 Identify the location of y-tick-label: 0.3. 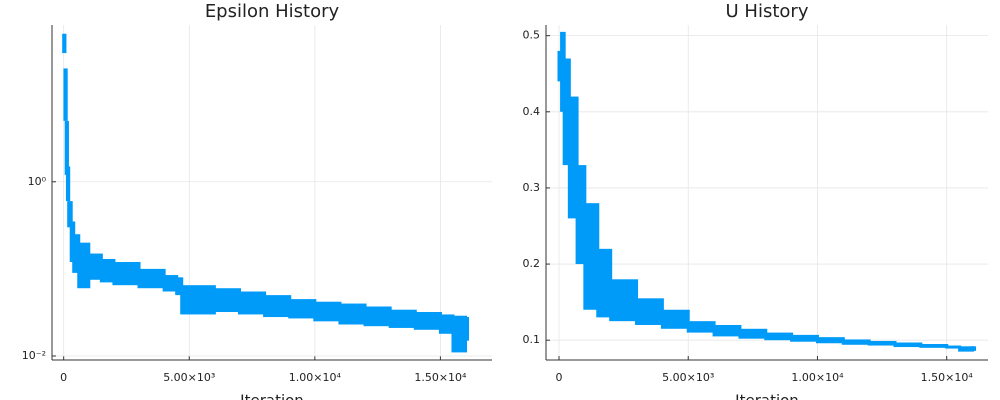
(532, 187).